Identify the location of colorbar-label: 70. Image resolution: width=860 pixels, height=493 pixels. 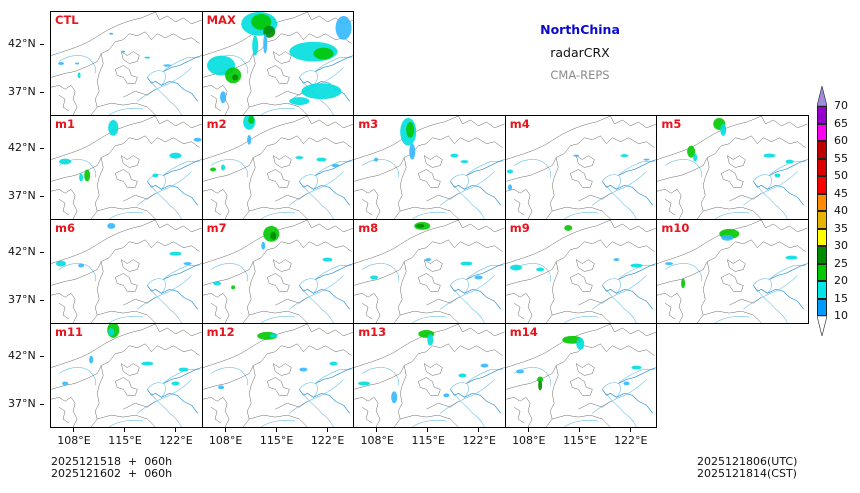
(841, 105).